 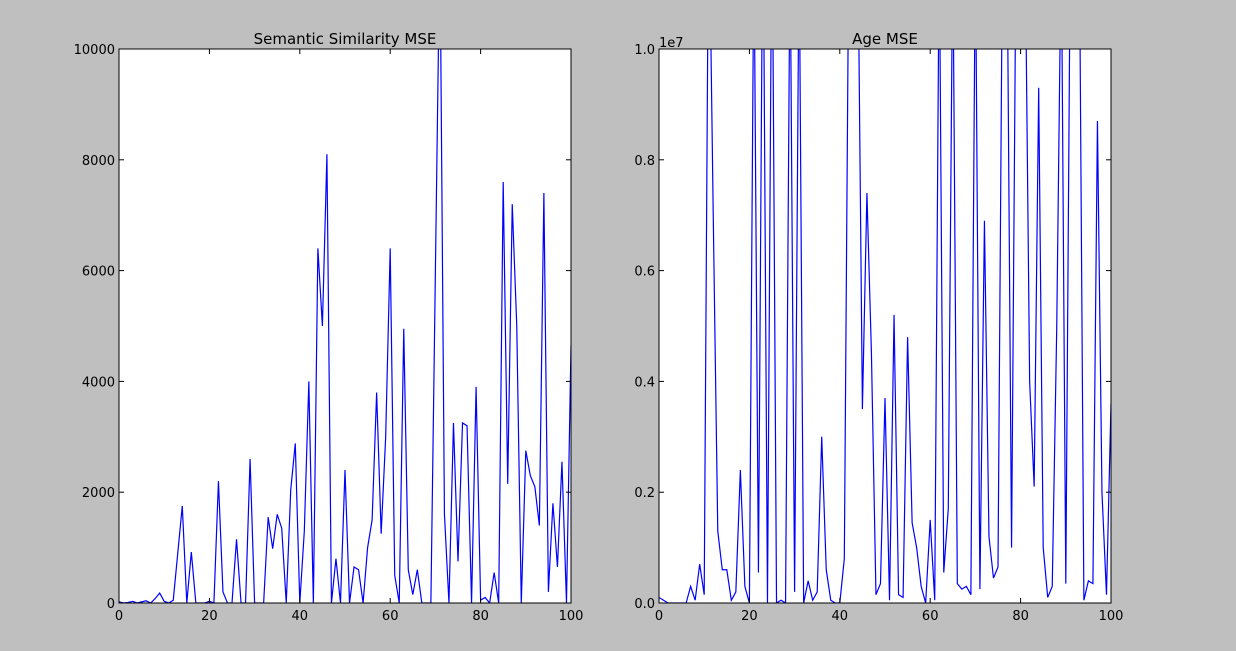 What do you see at coordinates (98, 272) in the screenshot?
I see `y-tick-label: 6000` at bounding box center [98, 272].